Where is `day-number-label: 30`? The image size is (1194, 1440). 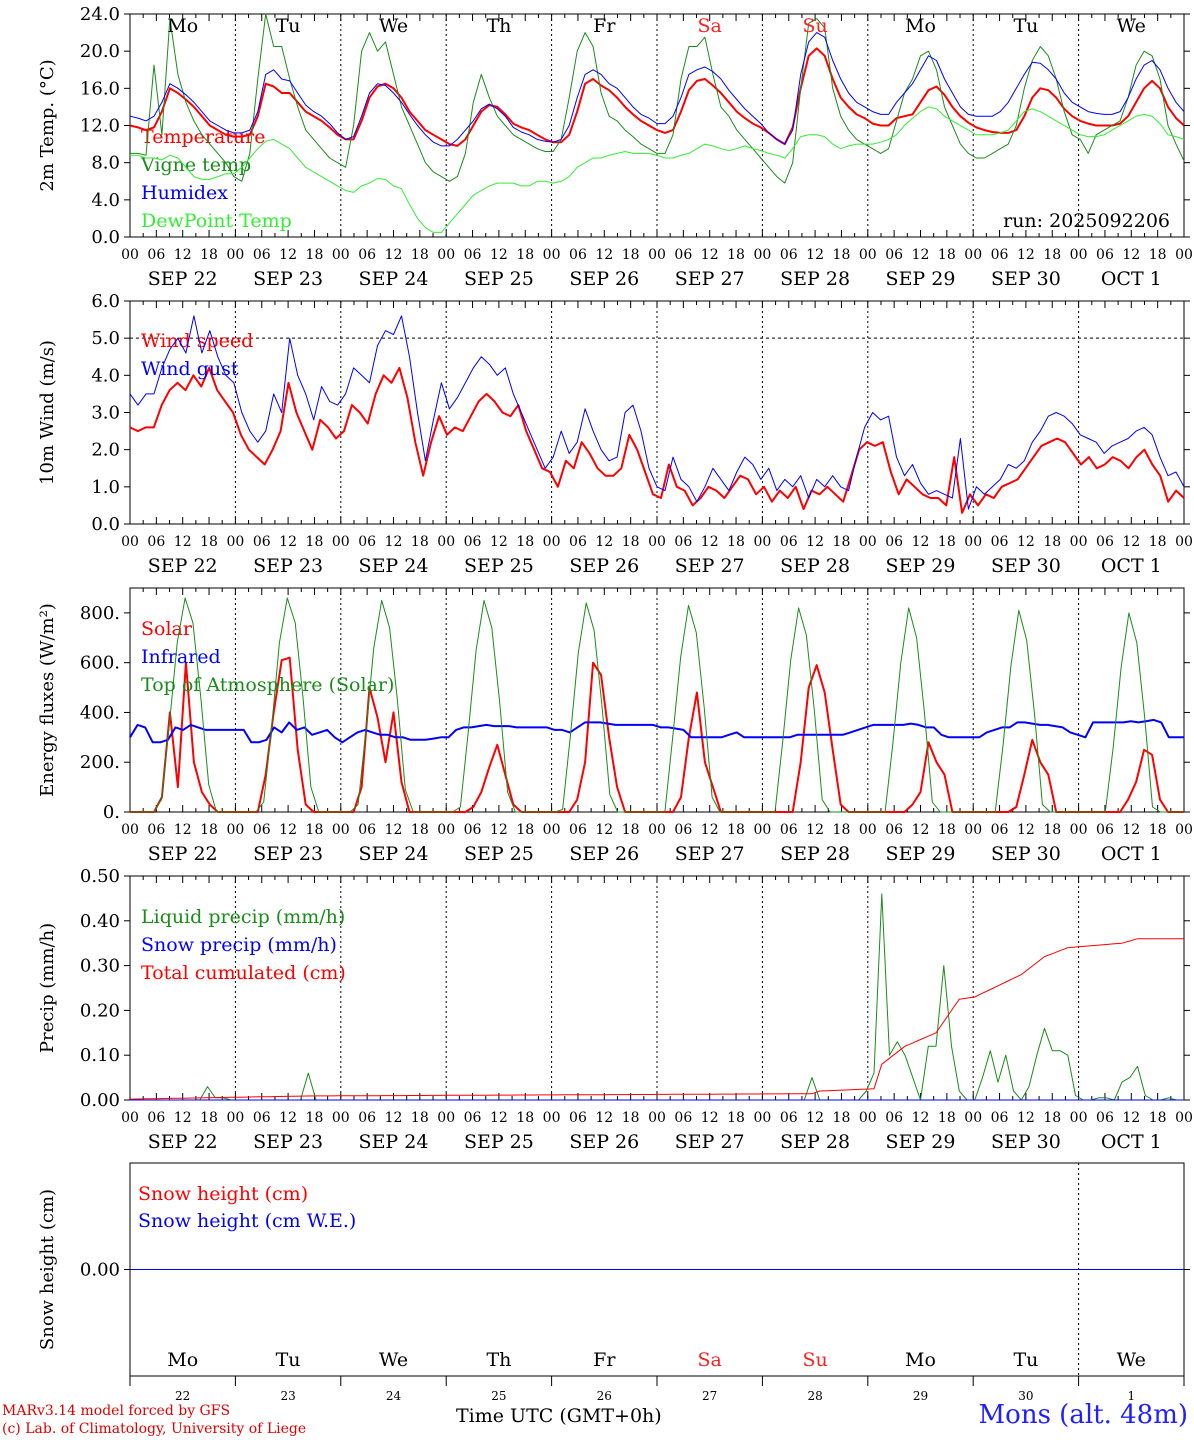
day-number-label: 30 is located at coordinates (1025, 1396).